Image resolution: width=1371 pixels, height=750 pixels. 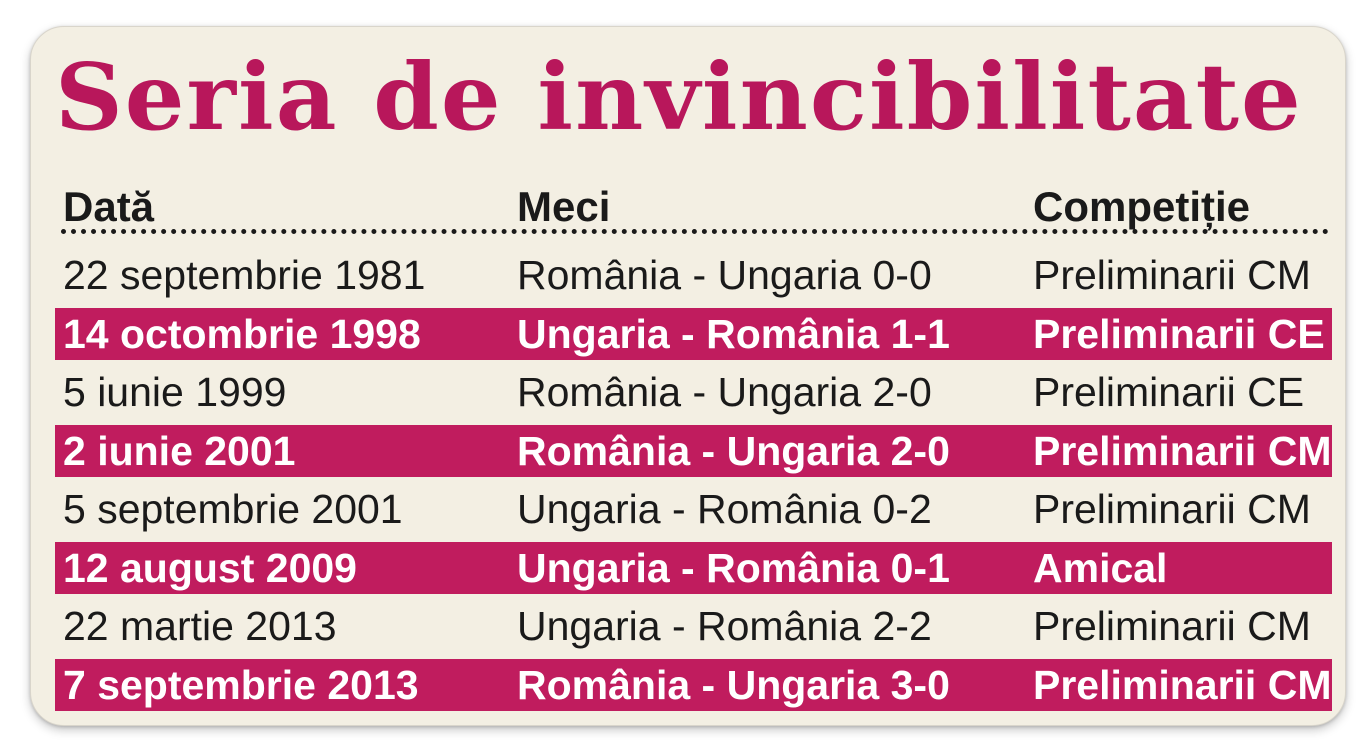 What do you see at coordinates (200, 626) in the screenshot?
I see `row-date: 22 martie 2013` at bounding box center [200, 626].